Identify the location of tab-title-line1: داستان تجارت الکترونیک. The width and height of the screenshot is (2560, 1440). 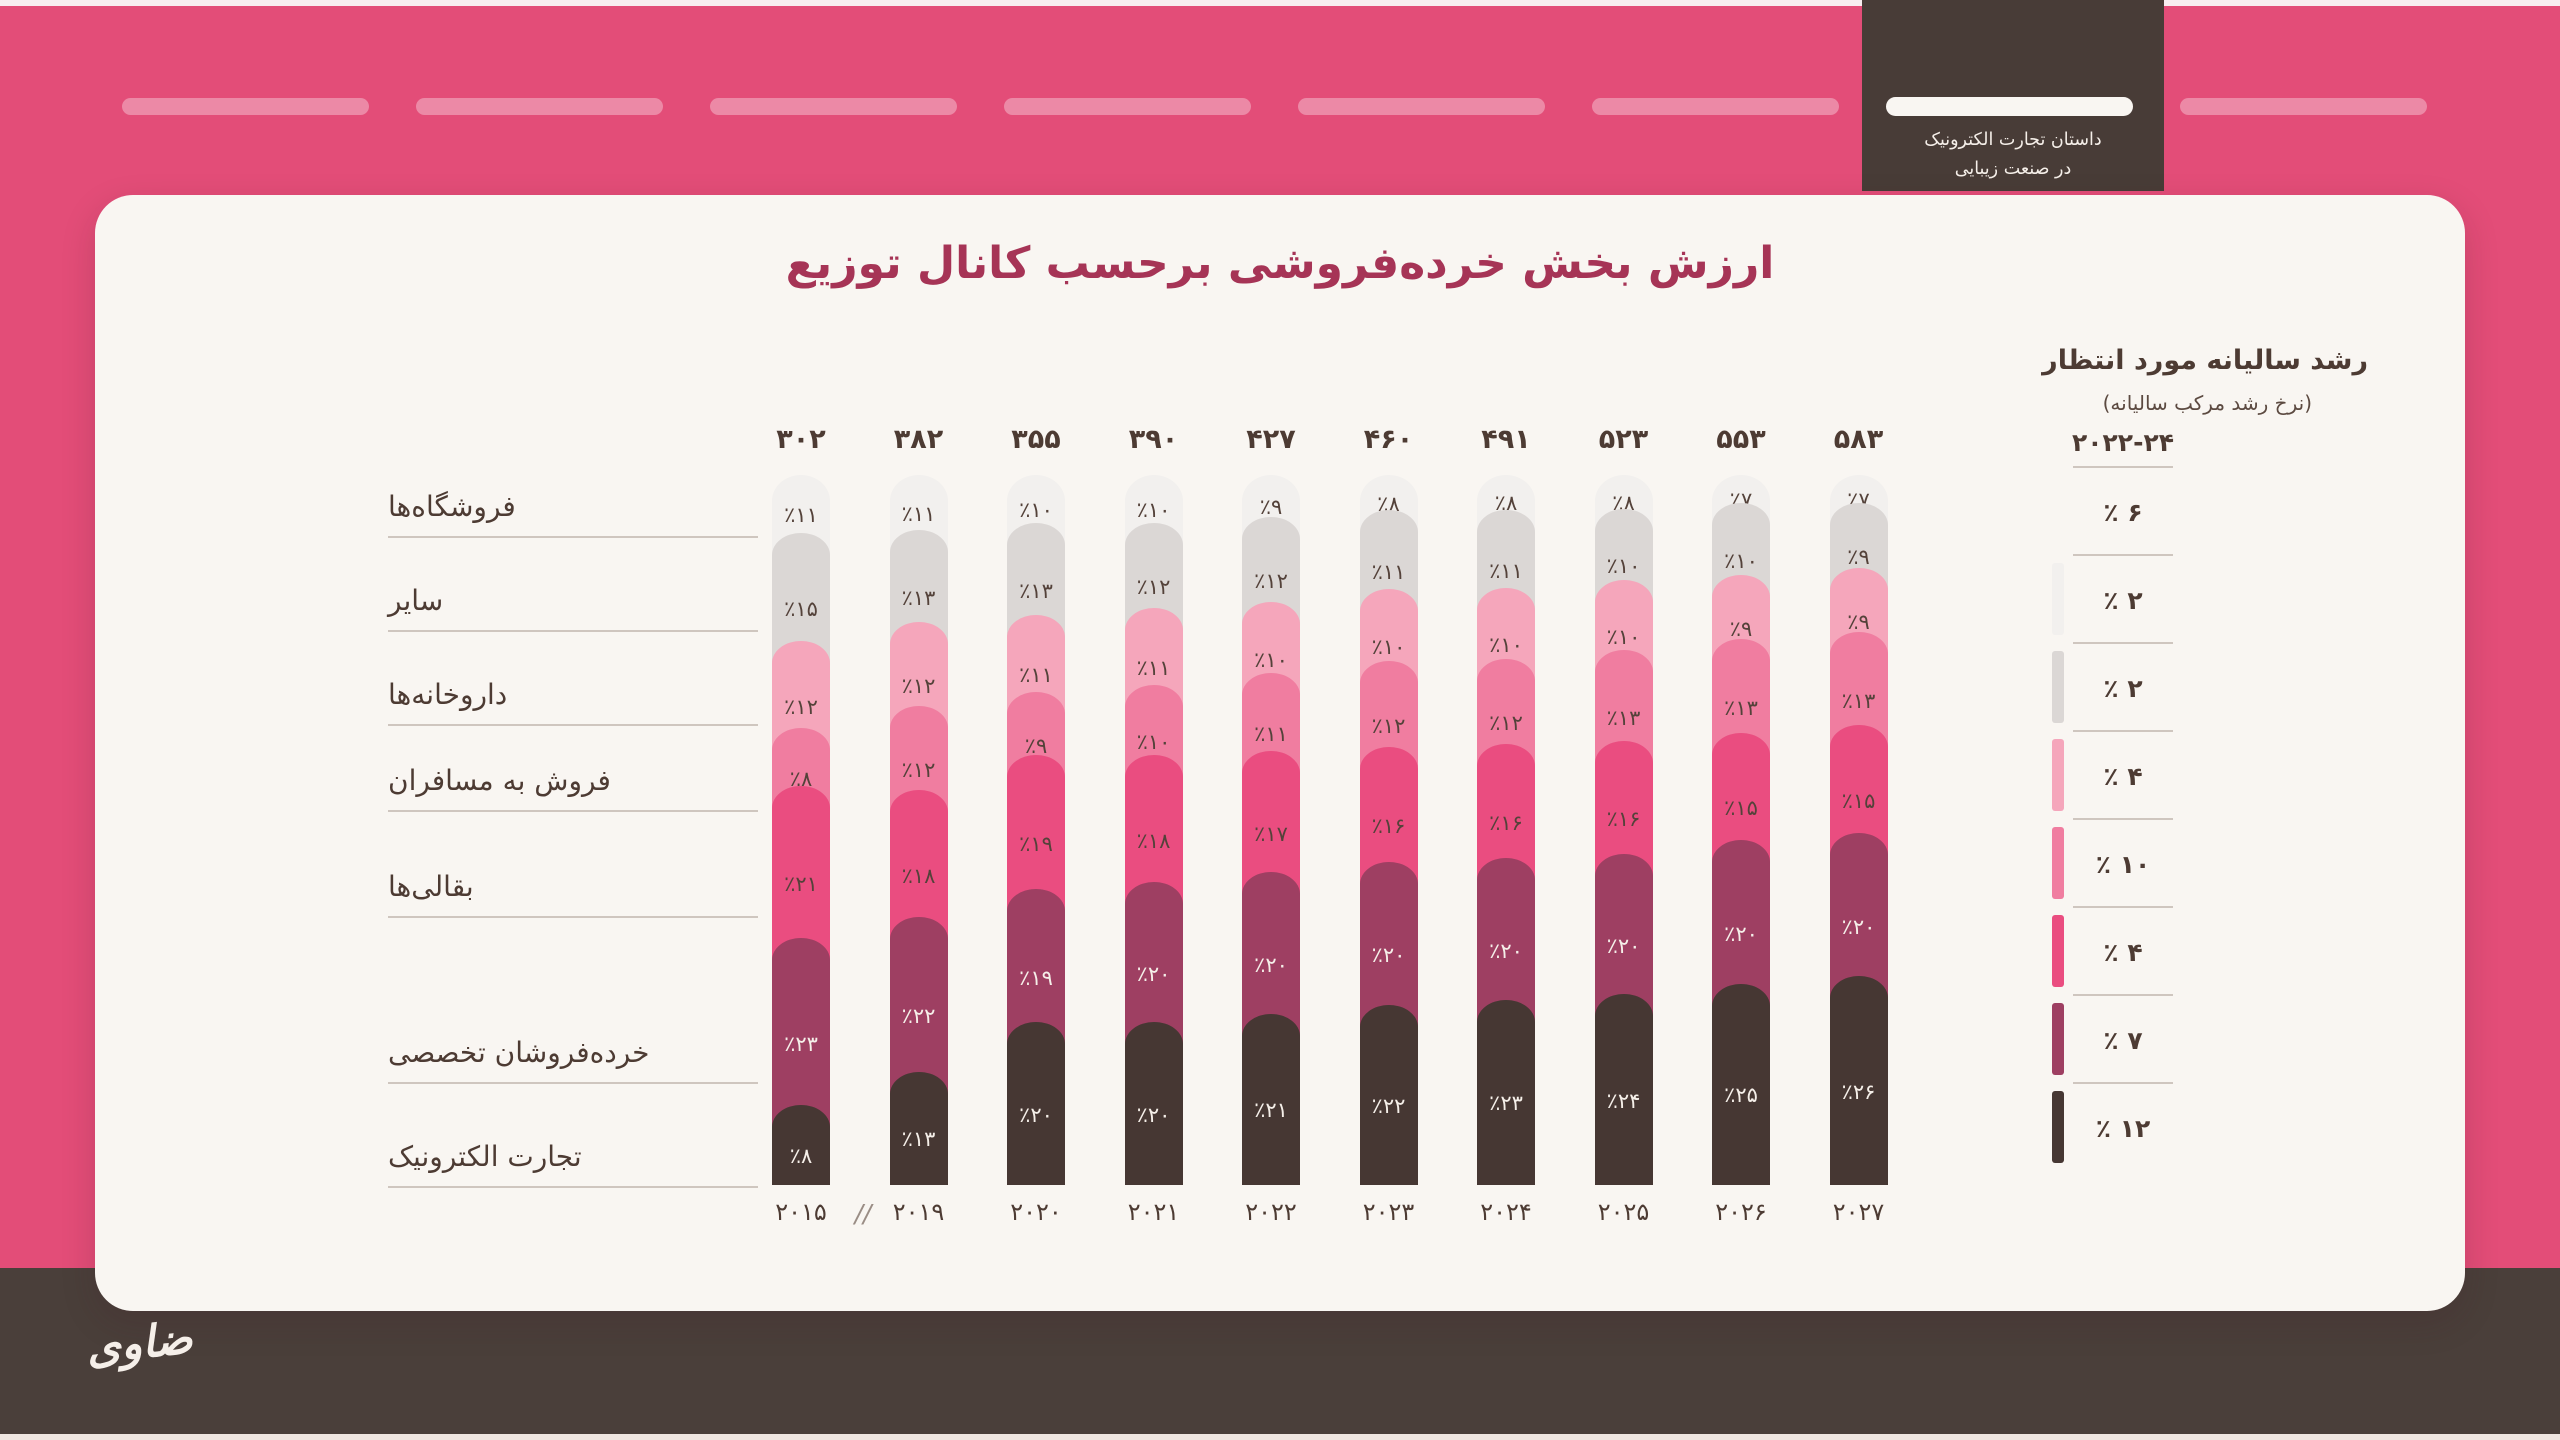
(2013, 140).